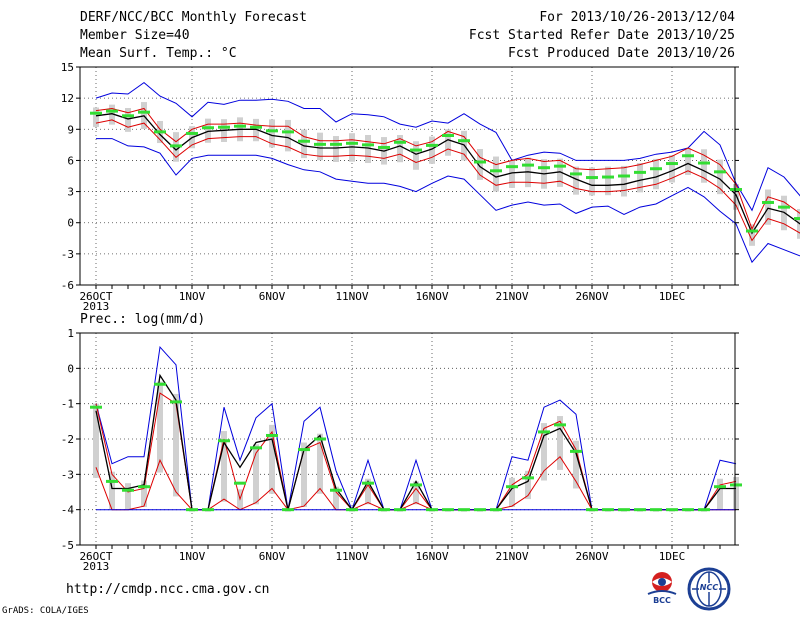  What do you see at coordinates (351, 296) in the screenshot?
I see `chart1-xtick-label: 11NOV` at bounding box center [351, 296].